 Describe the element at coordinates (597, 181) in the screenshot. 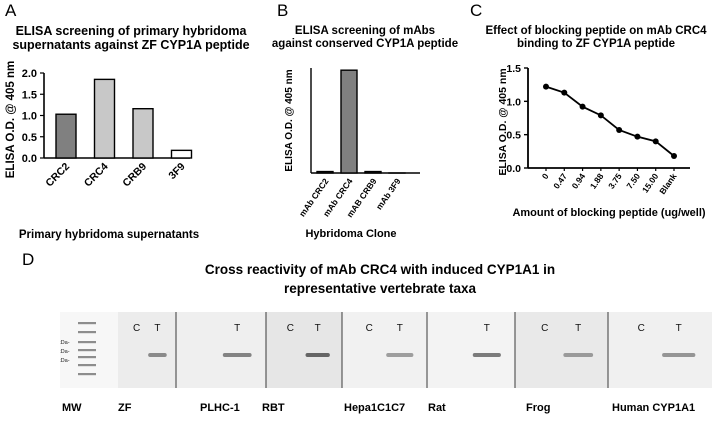

I see `chart-c-x-tick-label: 1.88` at that location.